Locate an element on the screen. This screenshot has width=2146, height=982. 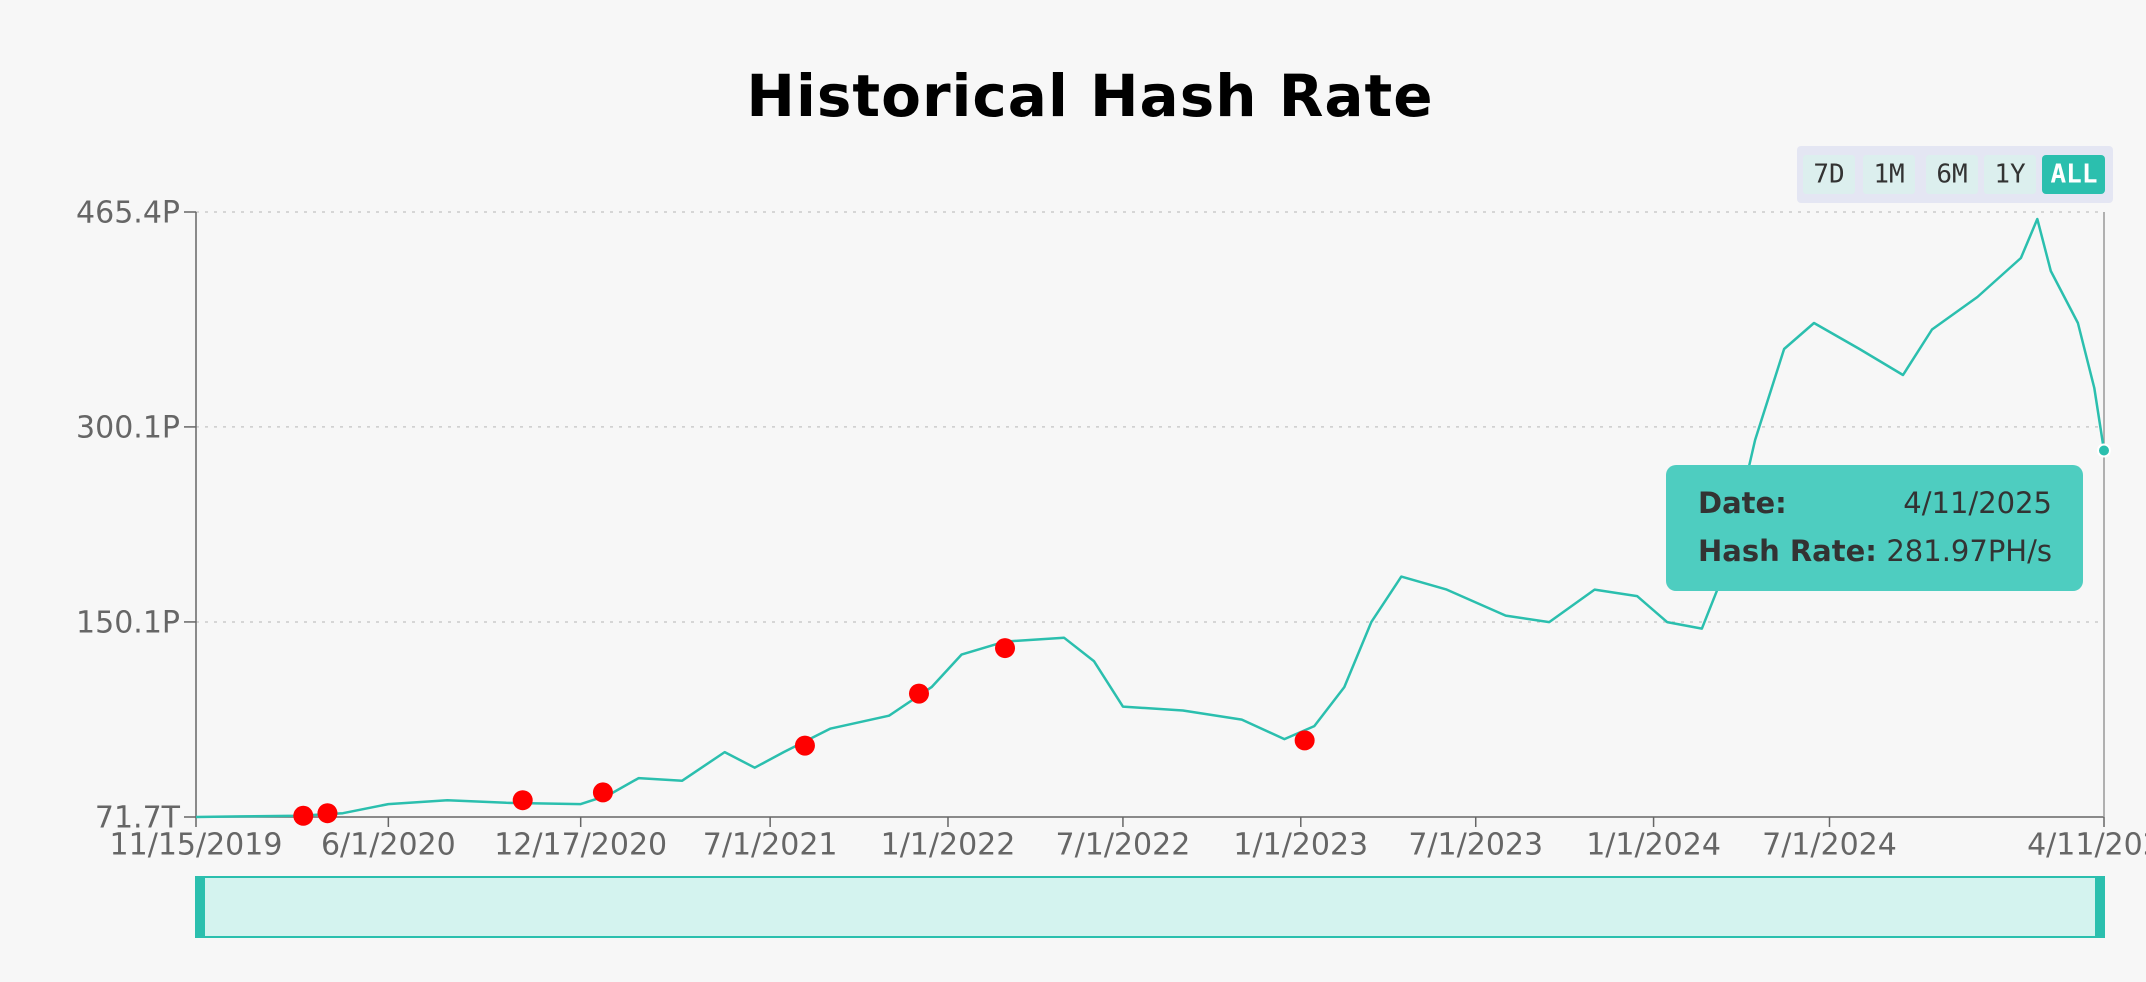
range-button-label: 1Y is located at coordinates (2010, 175).